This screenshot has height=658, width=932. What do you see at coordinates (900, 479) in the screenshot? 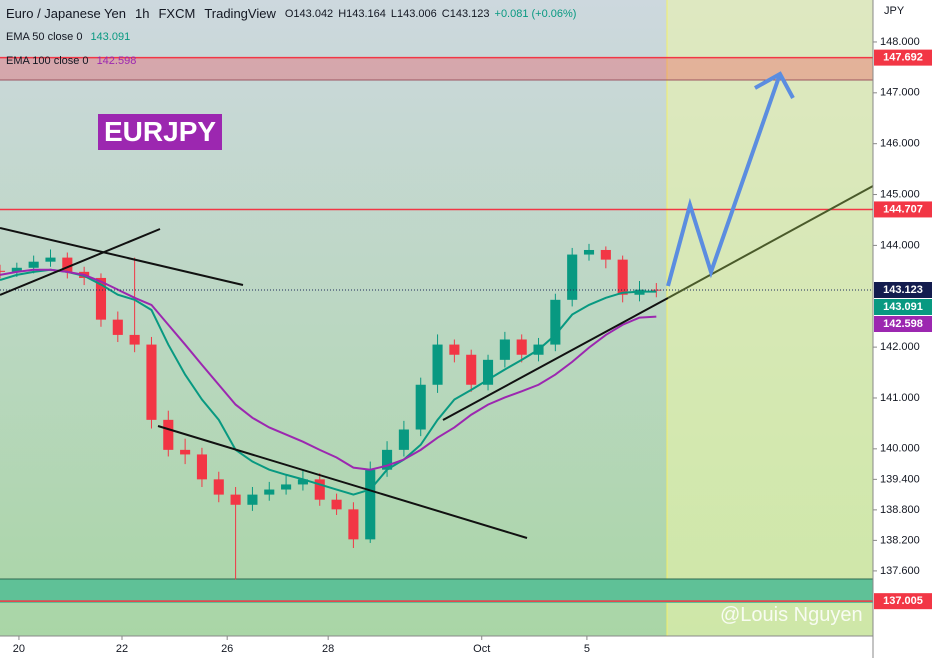
I see `y-tick-label: 139.400` at bounding box center [900, 479].